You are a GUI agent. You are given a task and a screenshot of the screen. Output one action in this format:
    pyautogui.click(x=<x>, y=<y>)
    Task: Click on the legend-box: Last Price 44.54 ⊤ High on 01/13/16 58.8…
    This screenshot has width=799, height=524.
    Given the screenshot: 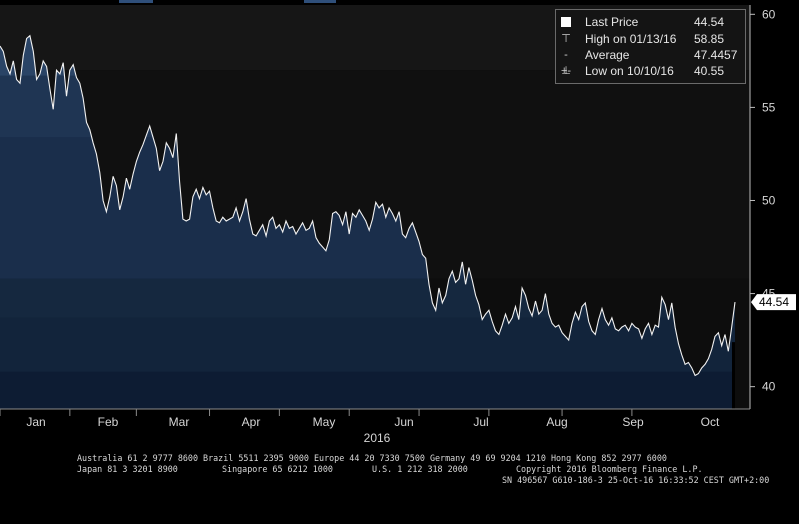 What is the action you would take?
    pyautogui.click(x=650, y=46)
    